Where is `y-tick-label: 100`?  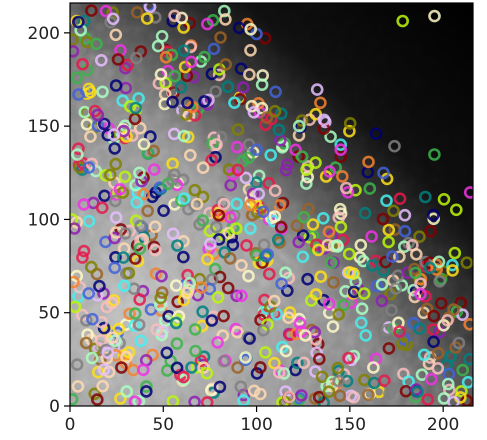
y-tick-label: 100 is located at coordinates (44, 220).